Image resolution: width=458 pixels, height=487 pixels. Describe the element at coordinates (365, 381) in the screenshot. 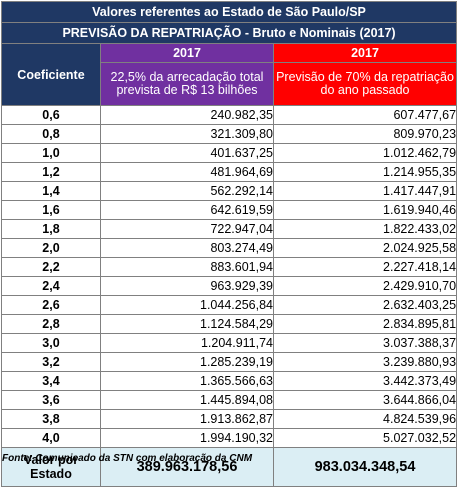

I see `col2-value-cell: 3.442.373,49` at that location.